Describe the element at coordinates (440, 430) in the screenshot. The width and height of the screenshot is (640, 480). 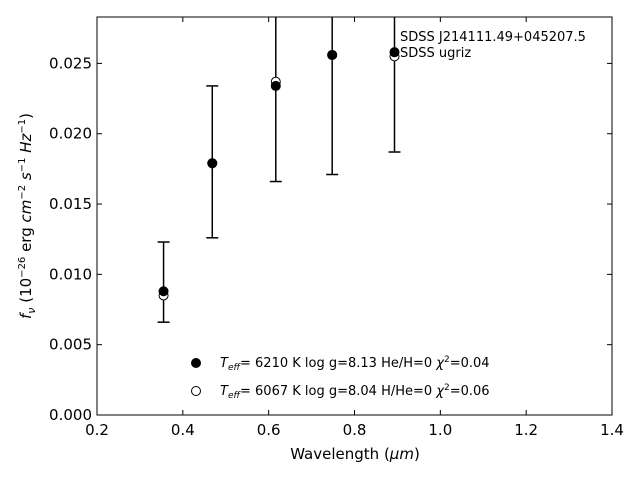
I see `x-tick-label: 1.0` at that location.